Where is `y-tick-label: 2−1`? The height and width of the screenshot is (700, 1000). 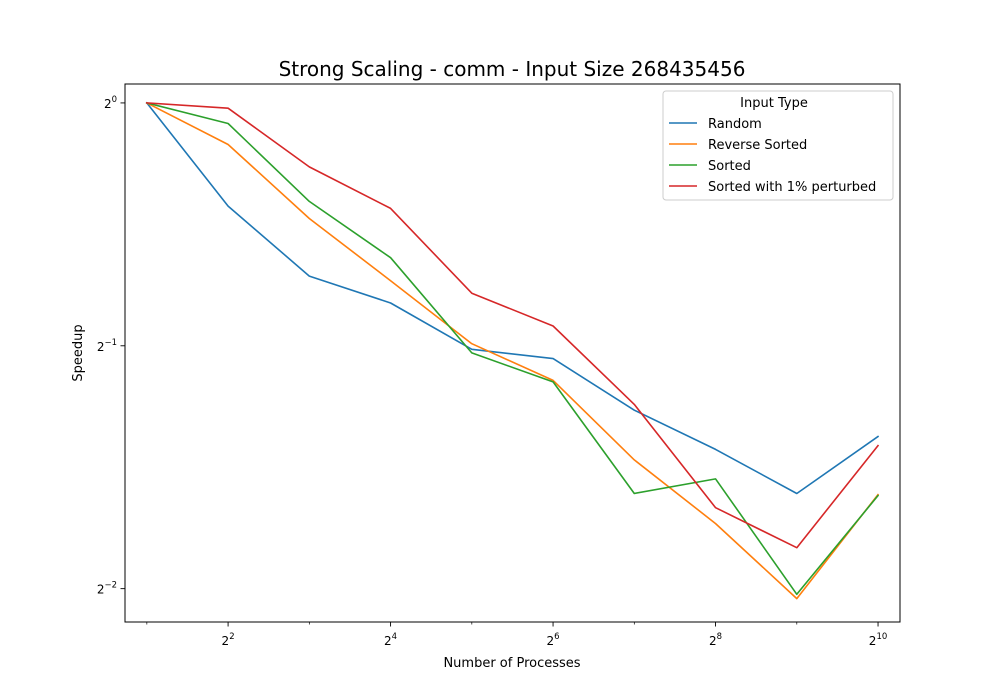 y-tick-label: 2−1 is located at coordinates (107, 346).